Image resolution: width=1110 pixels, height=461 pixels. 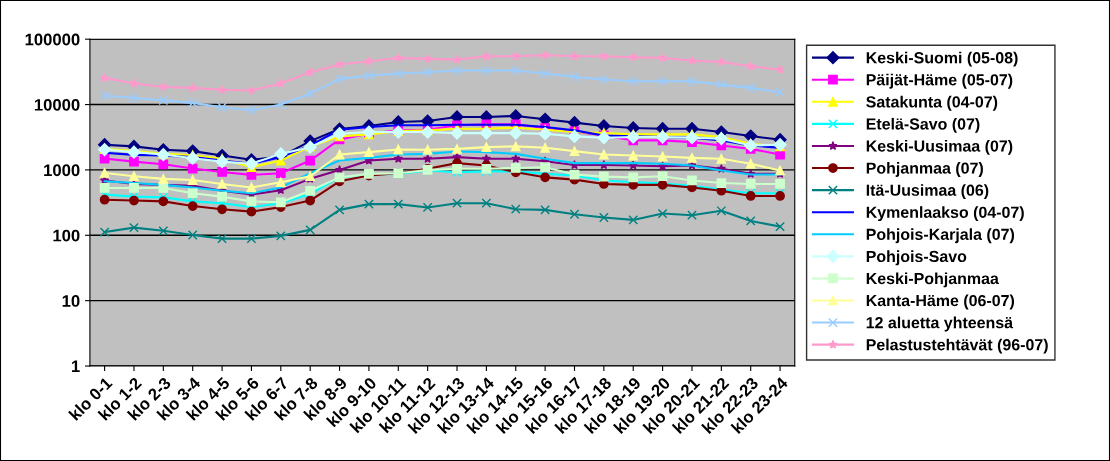 I want to click on legend-label: Satakunta (04-07), so click(x=932, y=103).